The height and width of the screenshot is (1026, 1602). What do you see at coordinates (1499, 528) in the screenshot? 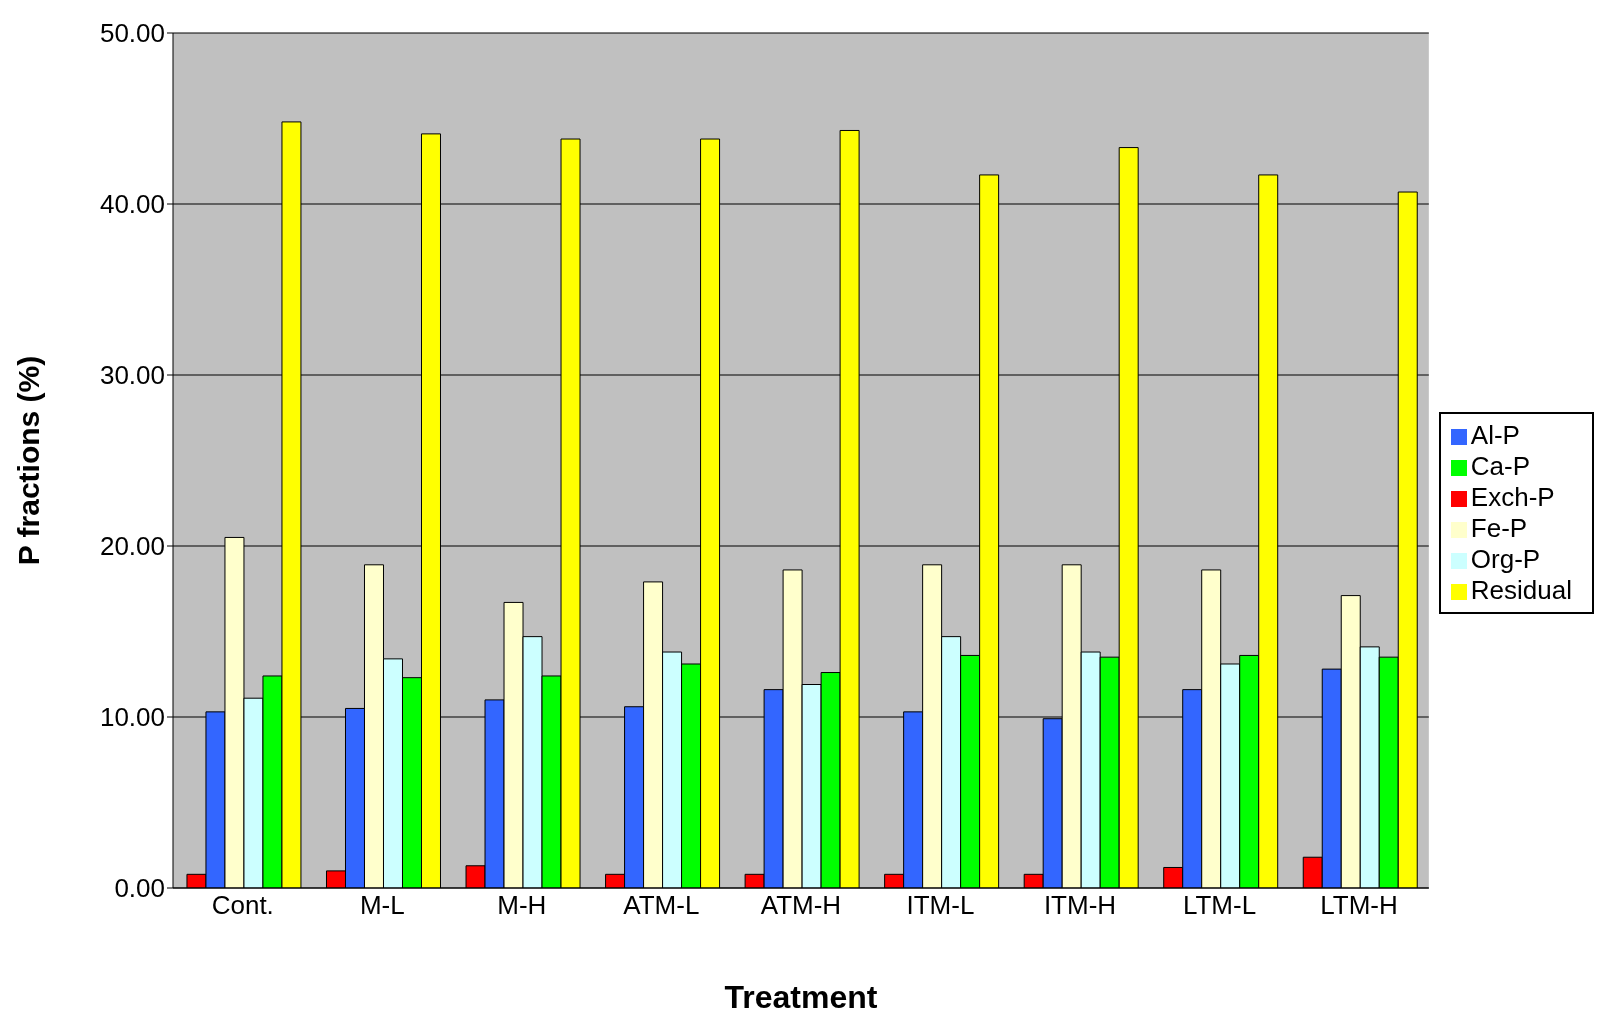
I see `legend-label: Fe-P` at bounding box center [1499, 528].